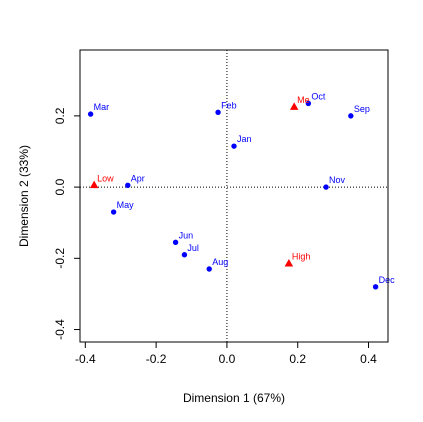  Describe the element at coordinates (60, 115) in the screenshot. I see `y-tick-label: 0.2` at that location.